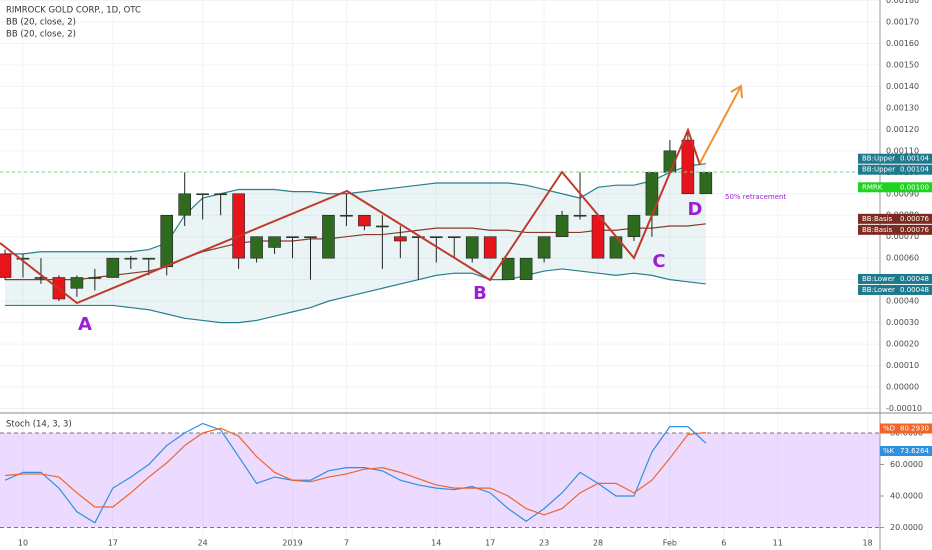  What do you see at coordinates (436, 543) in the screenshot?
I see `x-tick-label: 14` at bounding box center [436, 543].